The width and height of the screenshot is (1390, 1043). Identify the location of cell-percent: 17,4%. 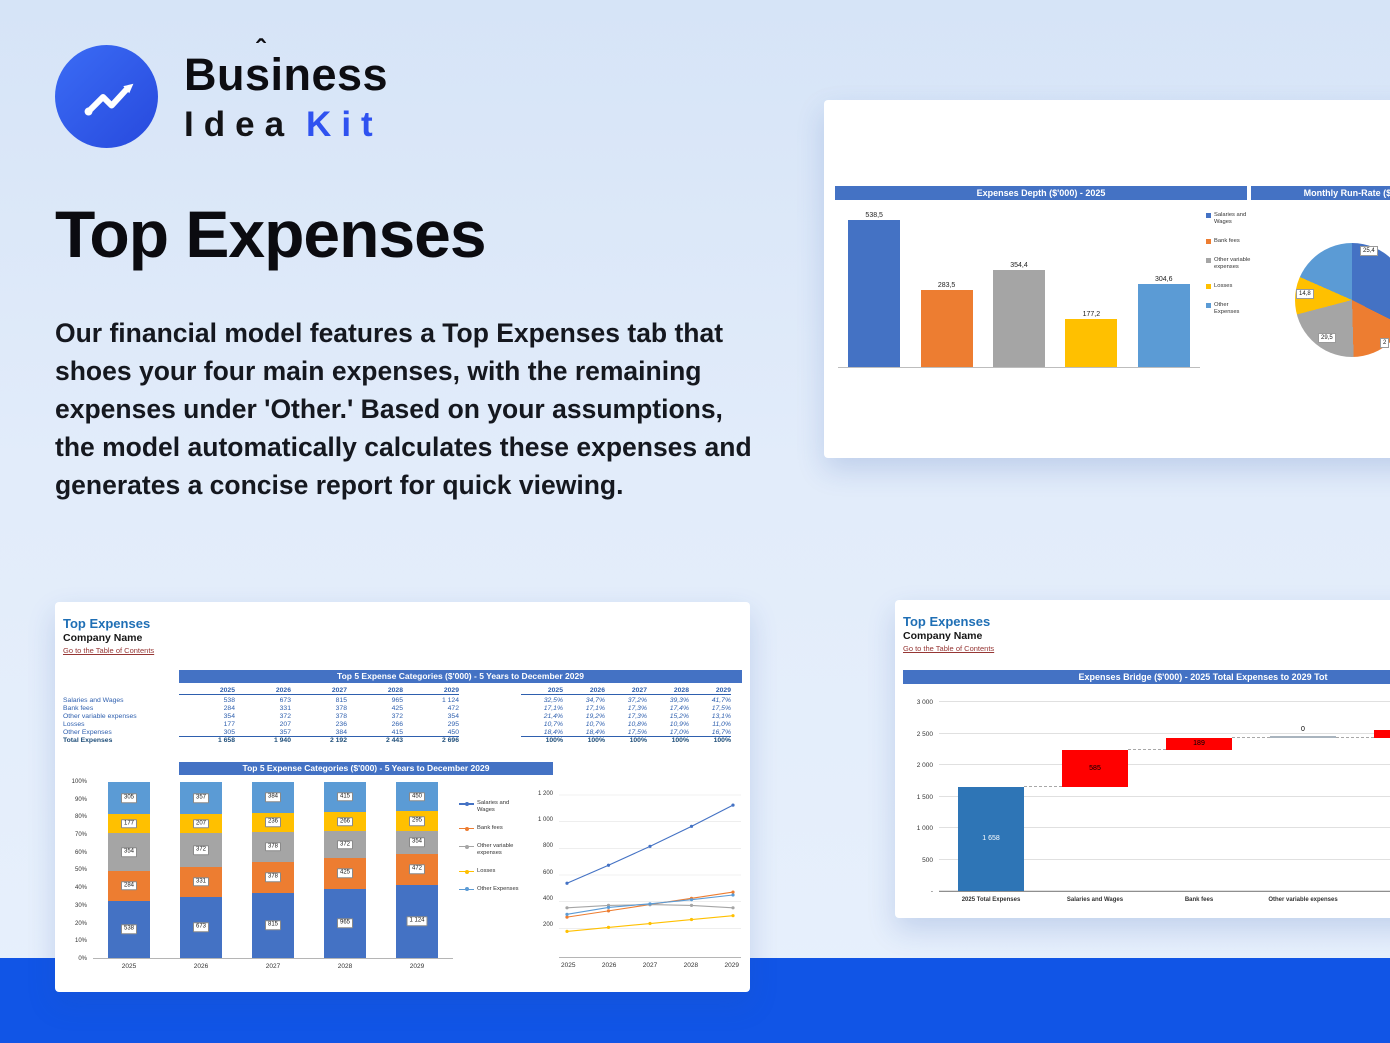
(679, 708).